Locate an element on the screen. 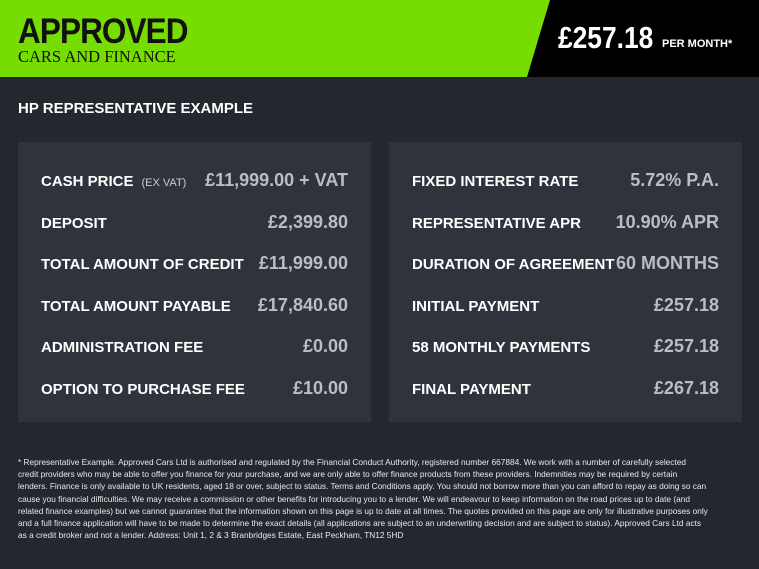 Image resolution: width=759 pixels, height=569 pixels. row-label: FINAL PAYMENT is located at coordinates (471, 389).